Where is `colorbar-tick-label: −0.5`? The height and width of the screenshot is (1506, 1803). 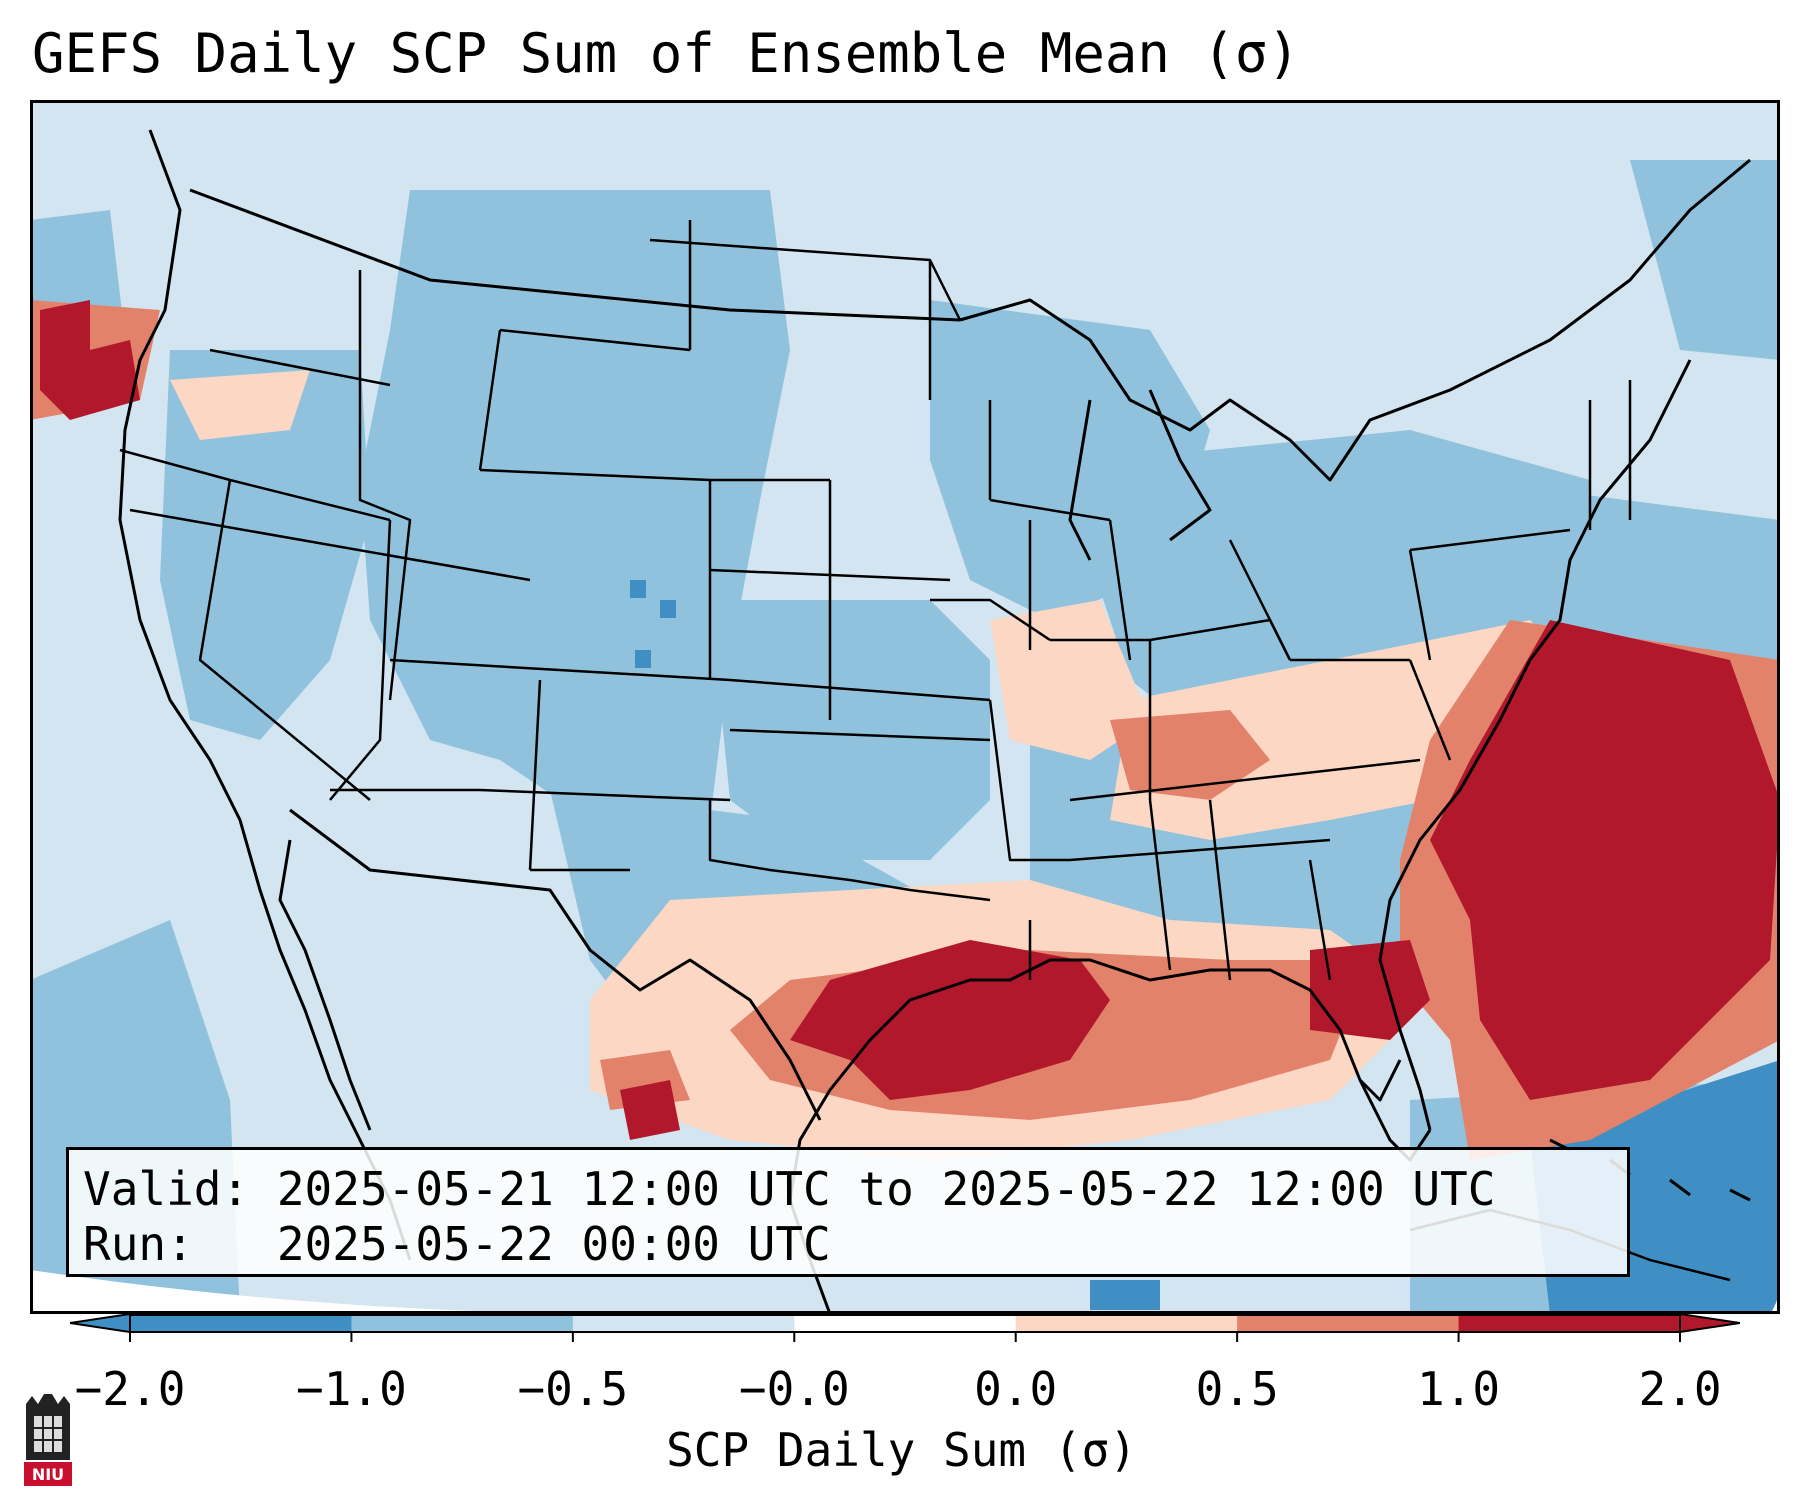 colorbar-tick-label: −0.5 is located at coordinates (573, 1389).